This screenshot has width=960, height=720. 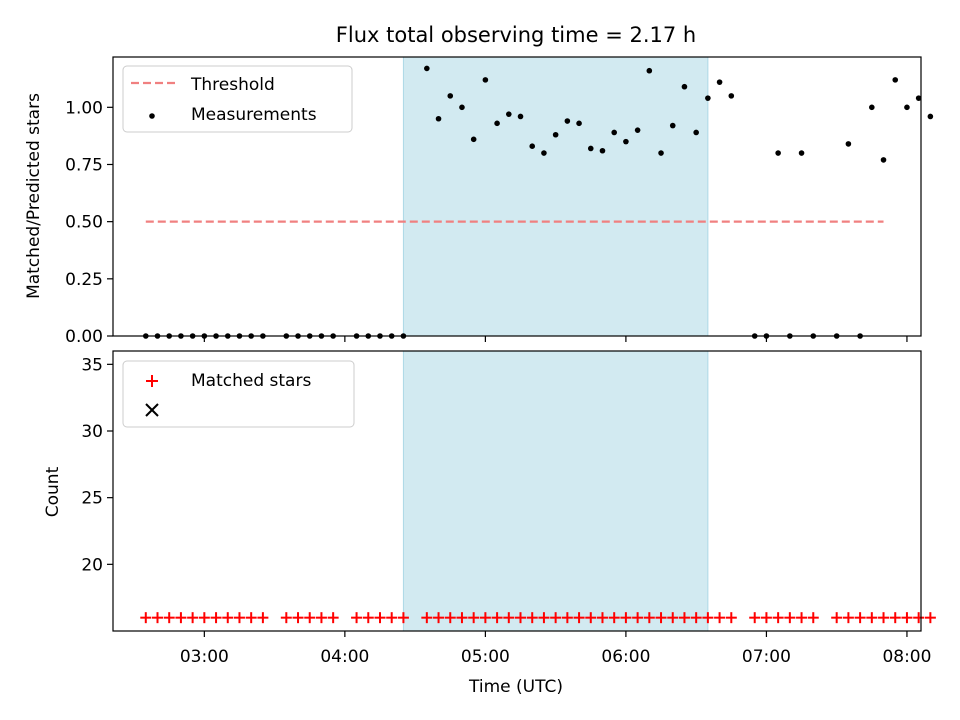 What do you see at coordinates (555, 196) in the screenshot?
I see `observing-interval-shade` at bounding box center [555, 196].